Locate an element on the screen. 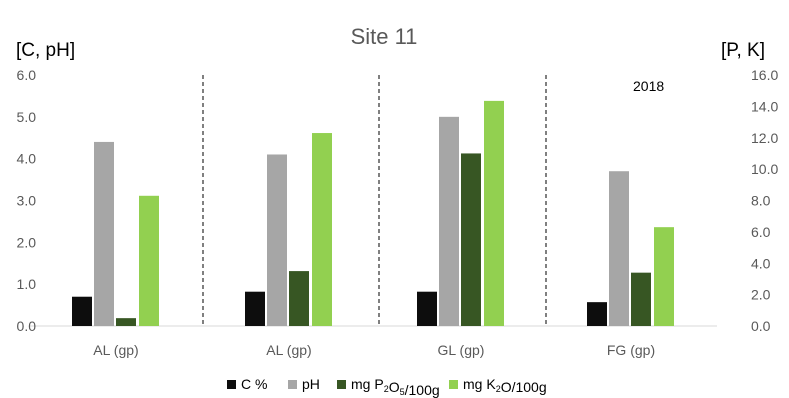 The height and width of the screenshot is (398, 789). bar-c--2 is located at coordinates (427, 308).